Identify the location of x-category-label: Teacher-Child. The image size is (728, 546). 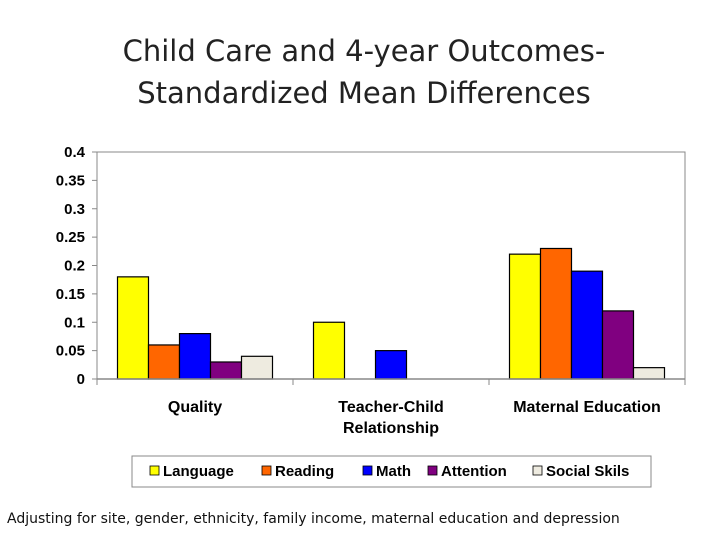
(391, 407).